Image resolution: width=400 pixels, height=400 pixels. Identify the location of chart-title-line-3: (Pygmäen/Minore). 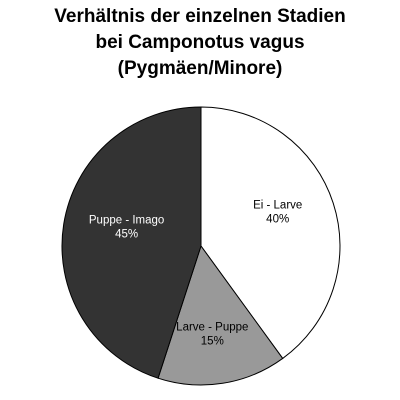
(200, 68).